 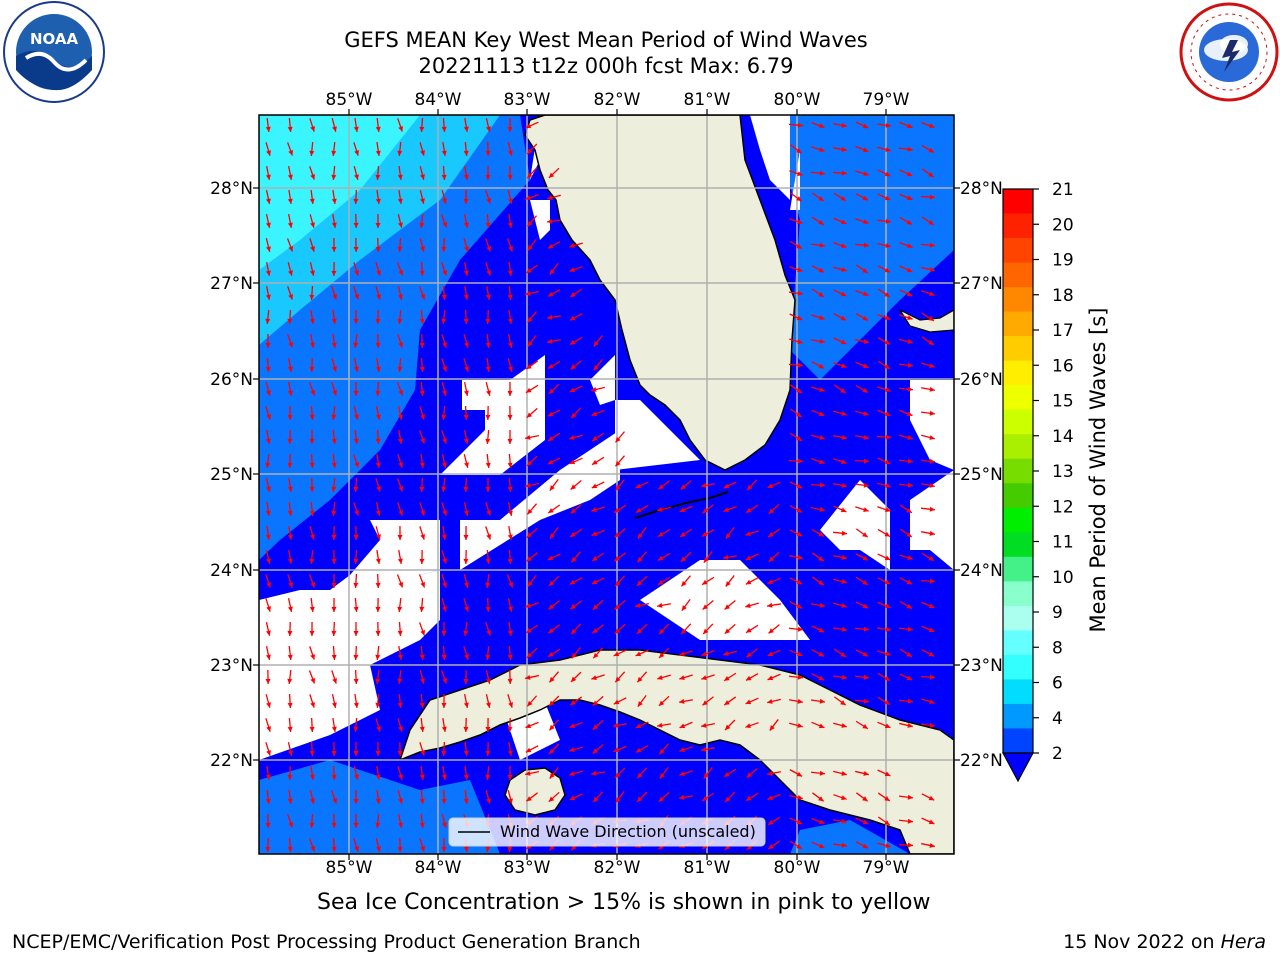 I want to click on colorbar-tick-label: 15, so click(x=1063, y=402).